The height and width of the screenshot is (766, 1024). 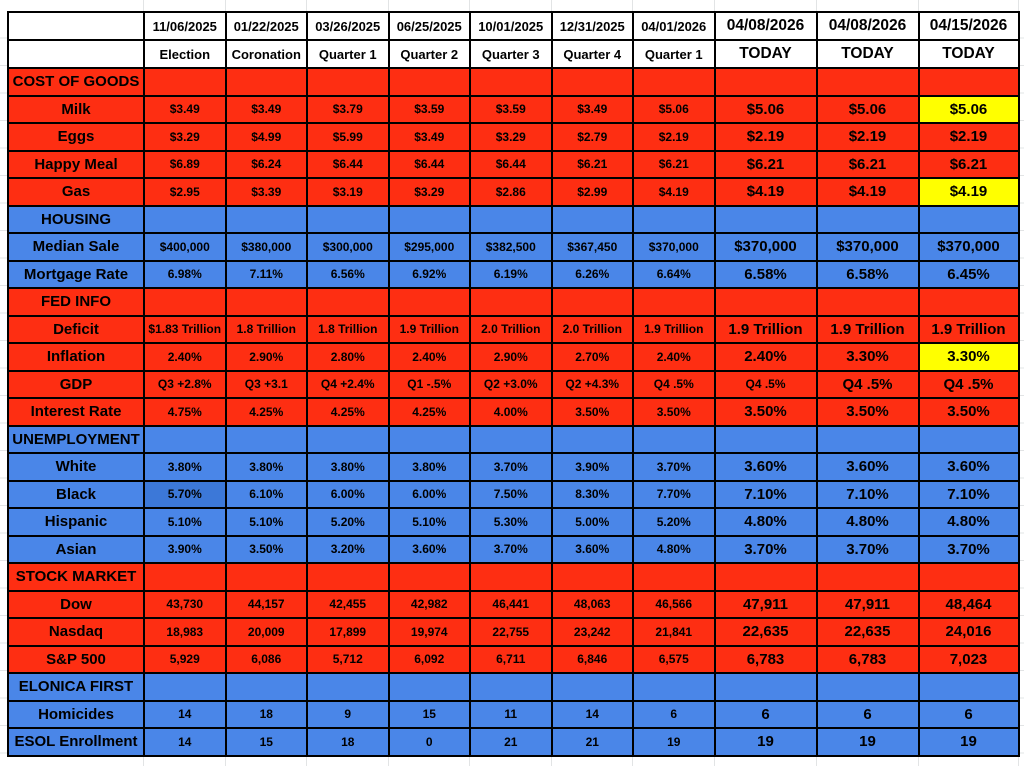 I want to click on value-cell: 19,974, so click(x=429, y=632).